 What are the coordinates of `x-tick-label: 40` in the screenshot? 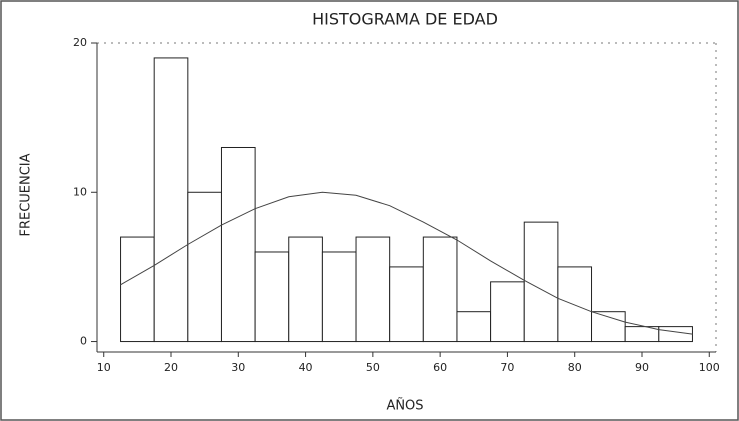 It's located at (306, 367).